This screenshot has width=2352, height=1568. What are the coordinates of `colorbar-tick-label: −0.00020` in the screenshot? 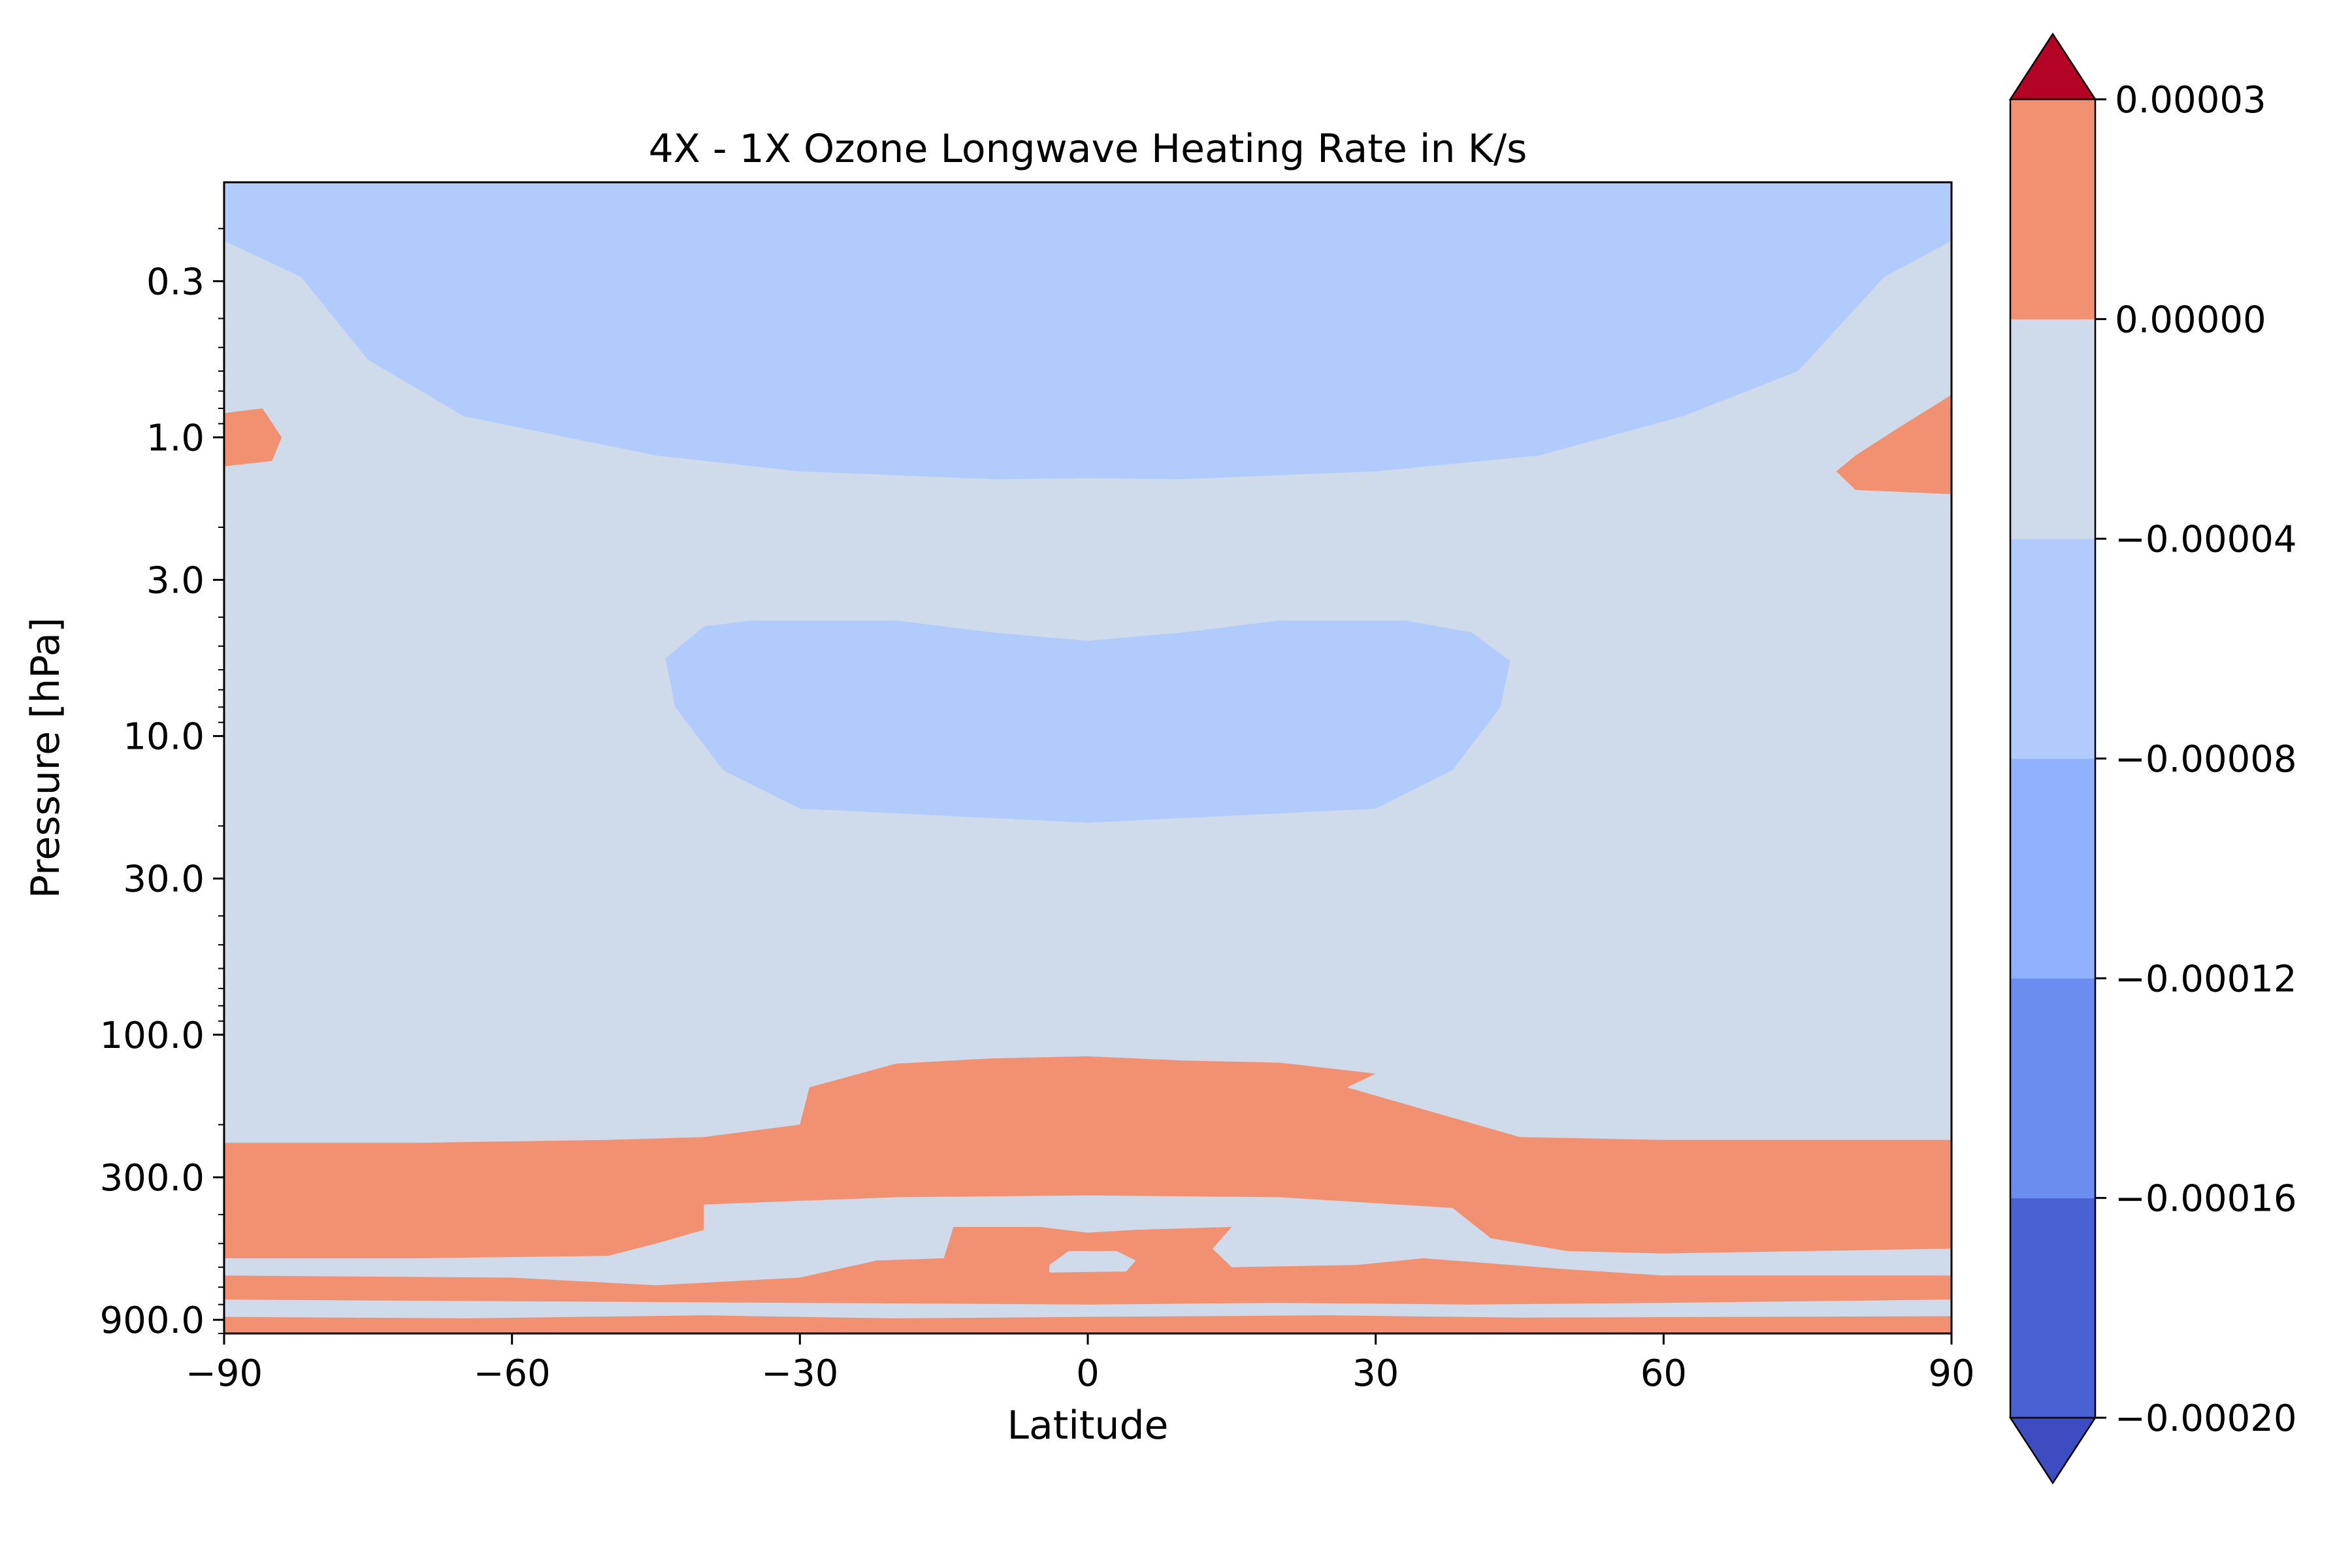 It's located at (2206, 1418).